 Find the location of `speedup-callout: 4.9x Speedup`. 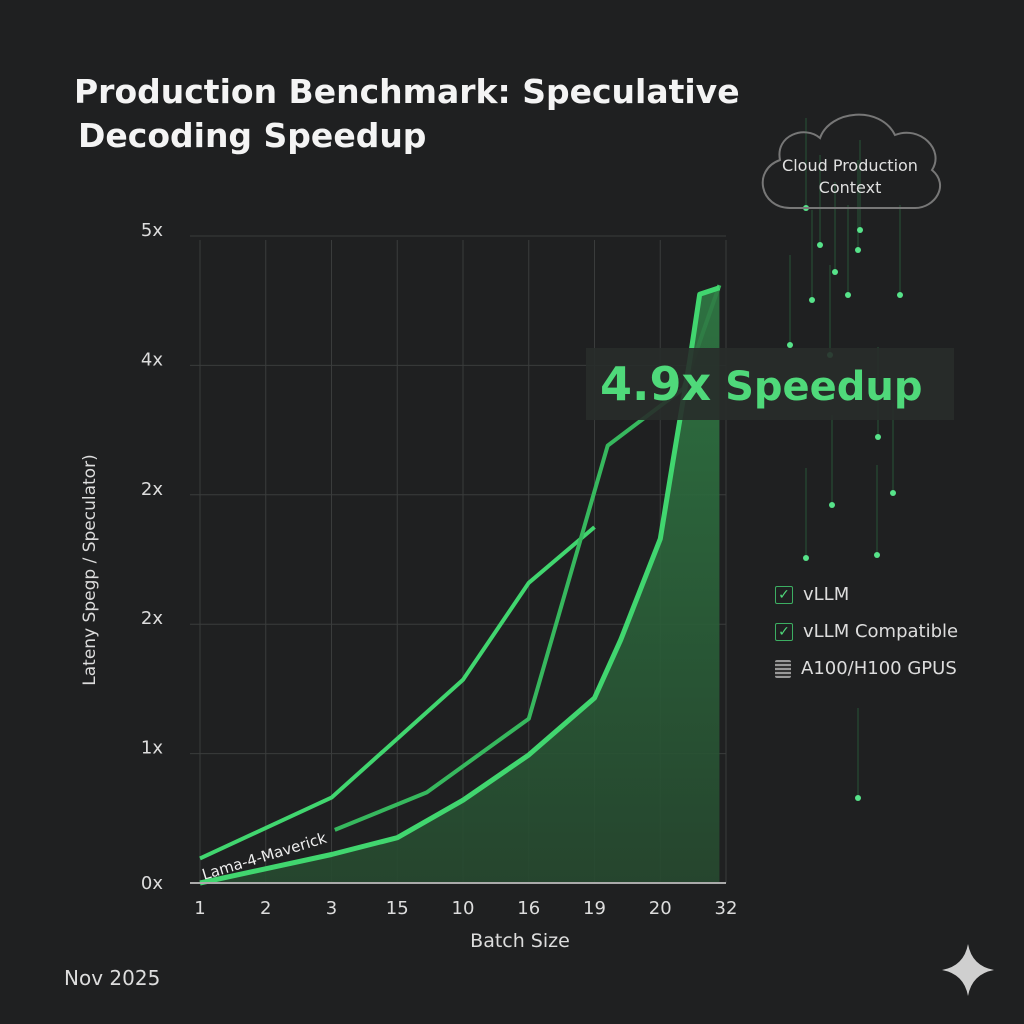

speedup-callout: 4.9x Speedup is located at coordinates (770, 384).